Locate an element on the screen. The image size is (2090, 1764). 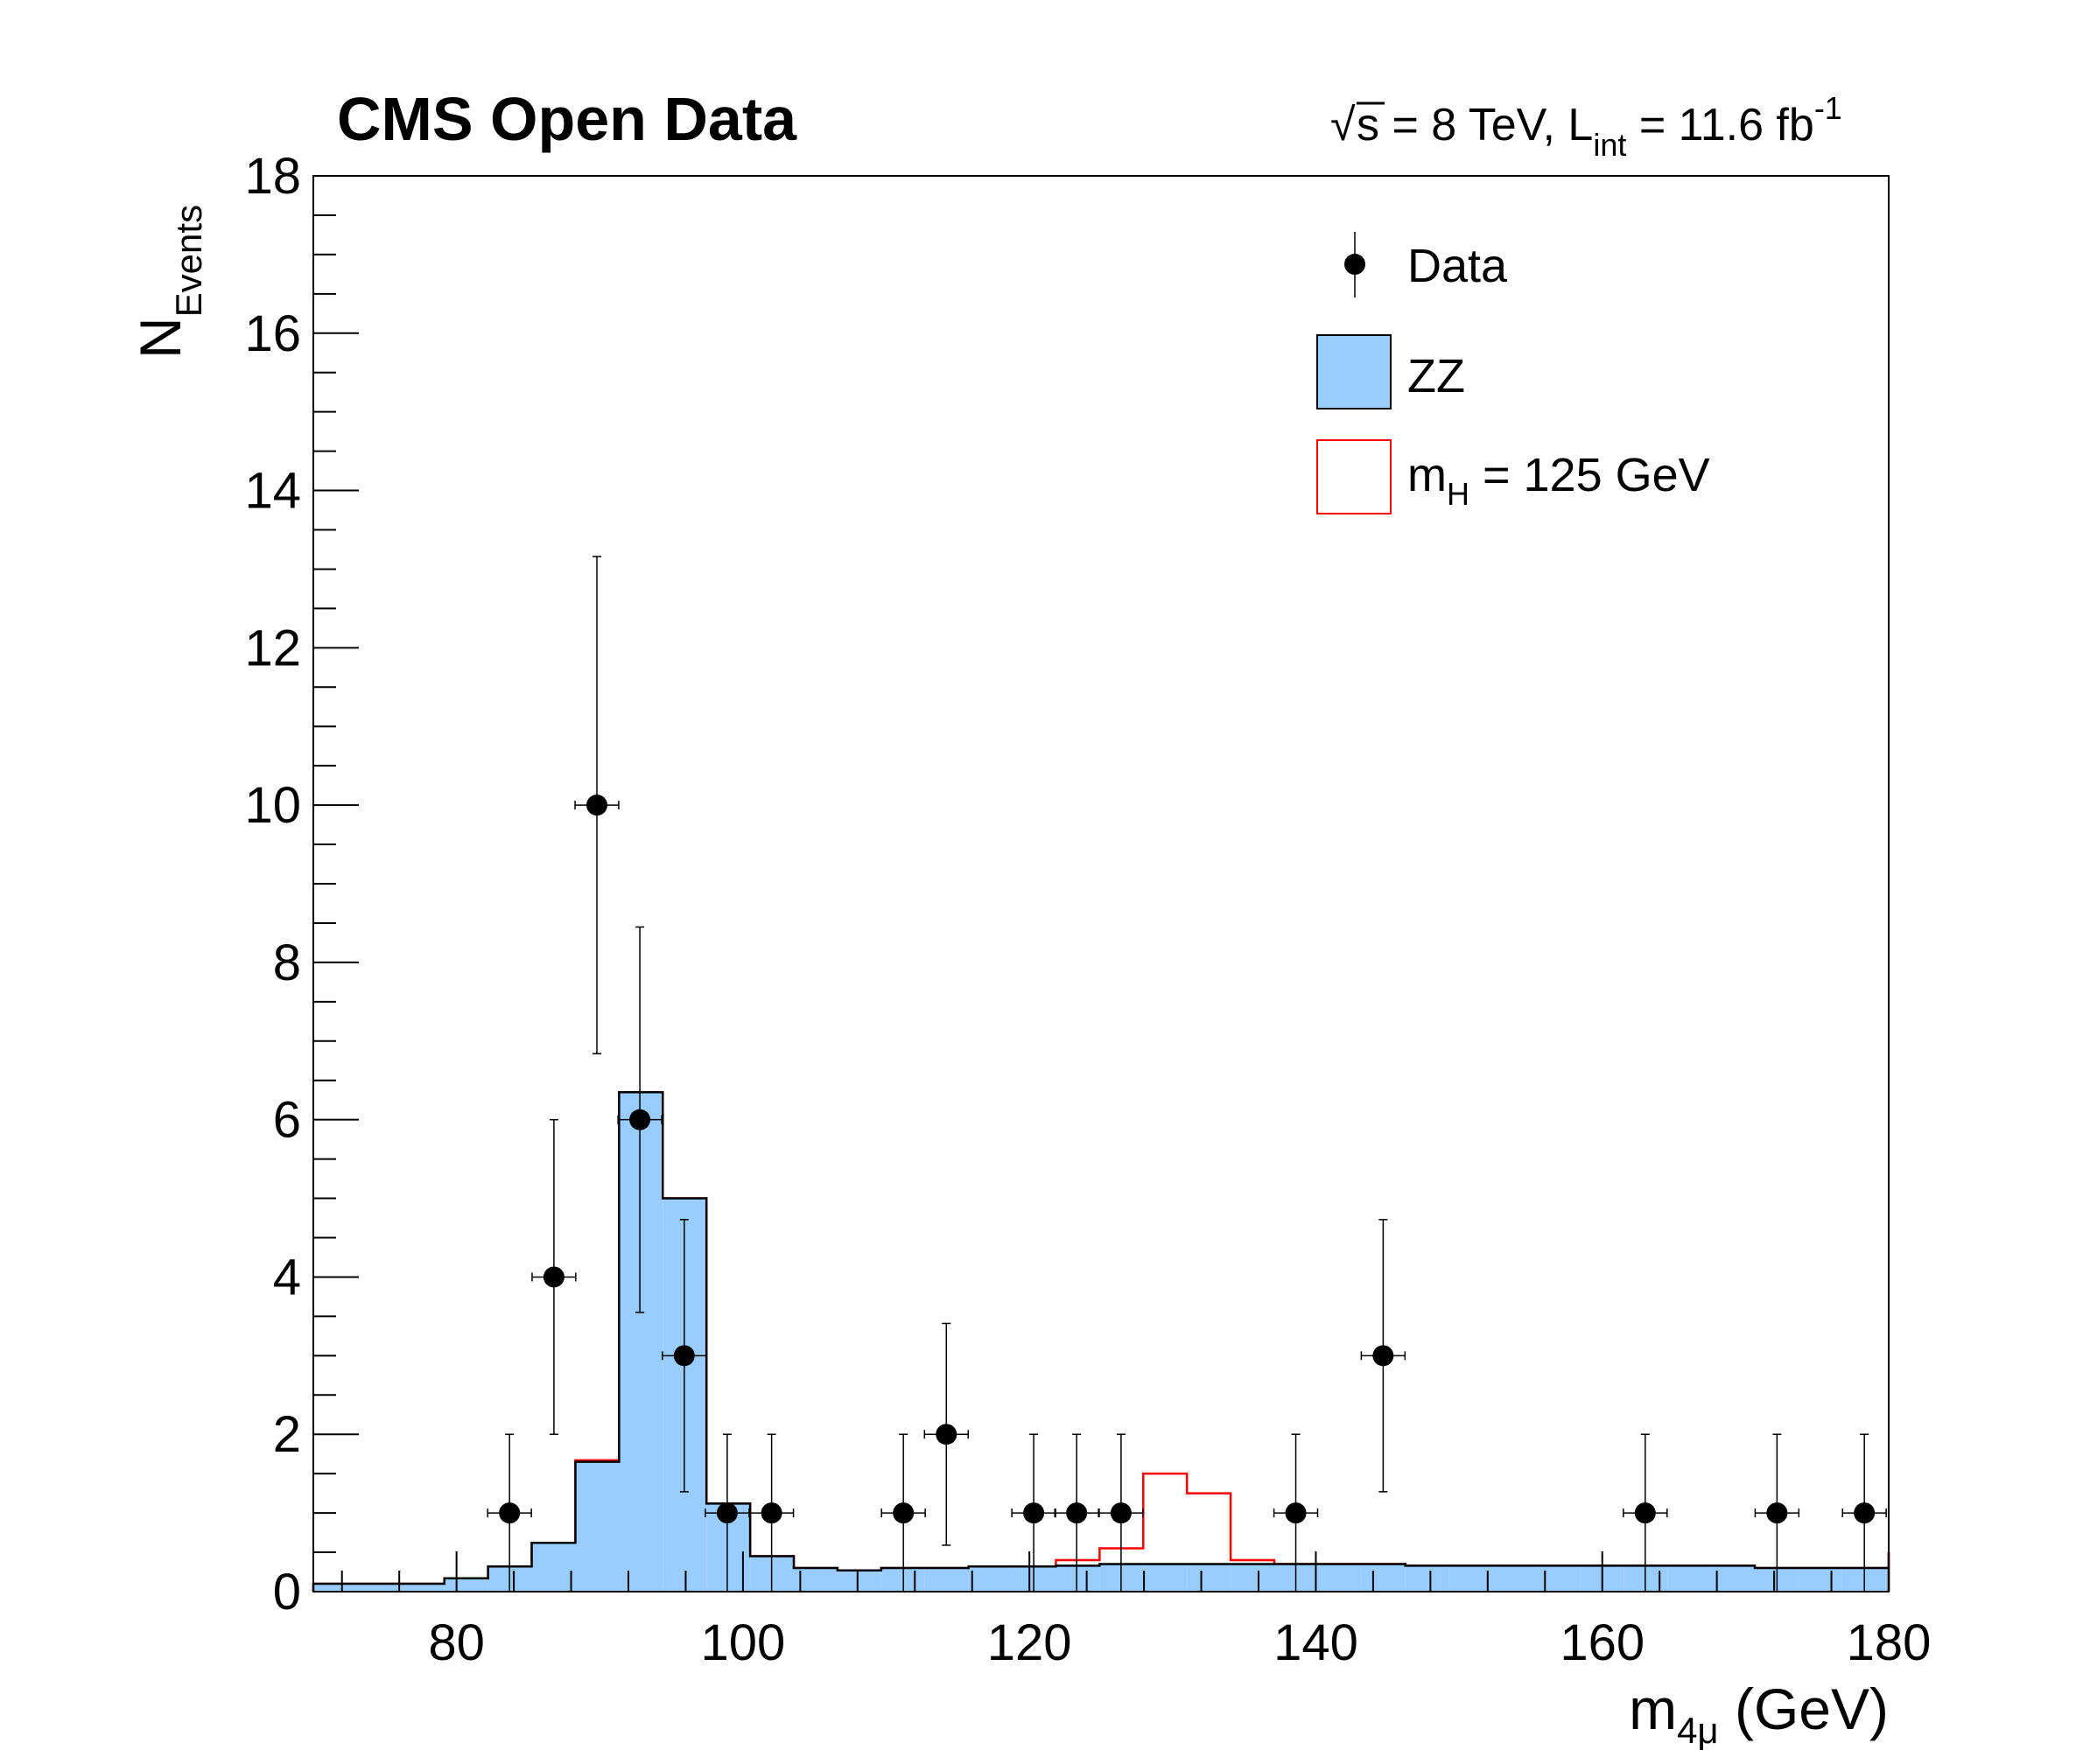
lumi-text: = 11.6 fb is located at coordinates (1720, 125).